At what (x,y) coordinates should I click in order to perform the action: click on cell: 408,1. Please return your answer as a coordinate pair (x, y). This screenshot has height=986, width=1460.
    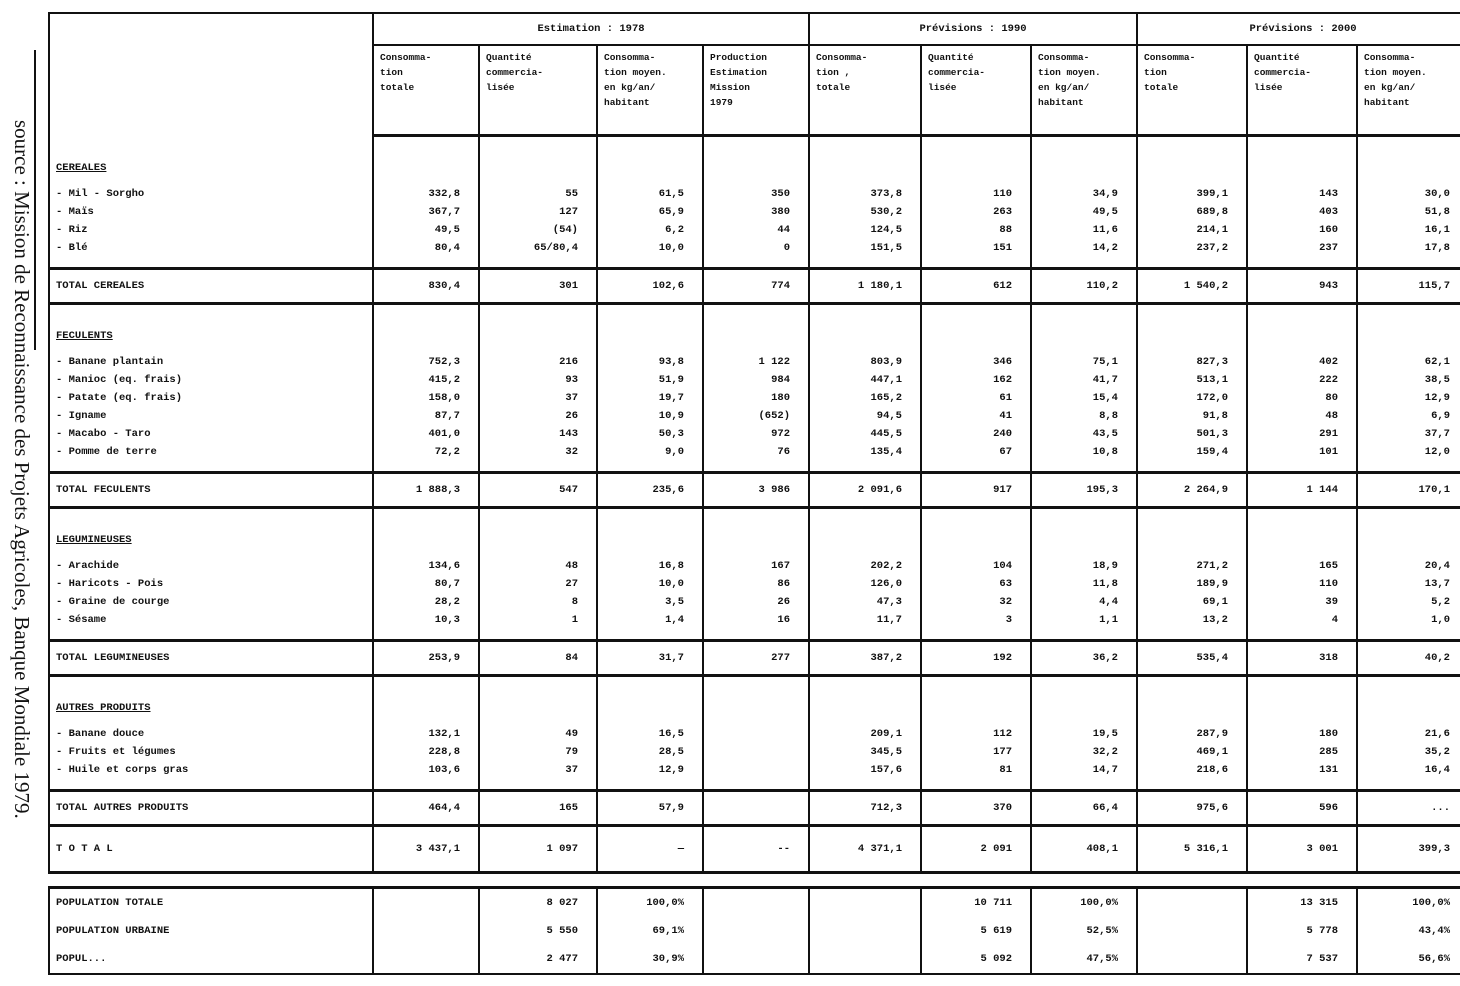
    Looking at the image, I should click on (1084, 849).